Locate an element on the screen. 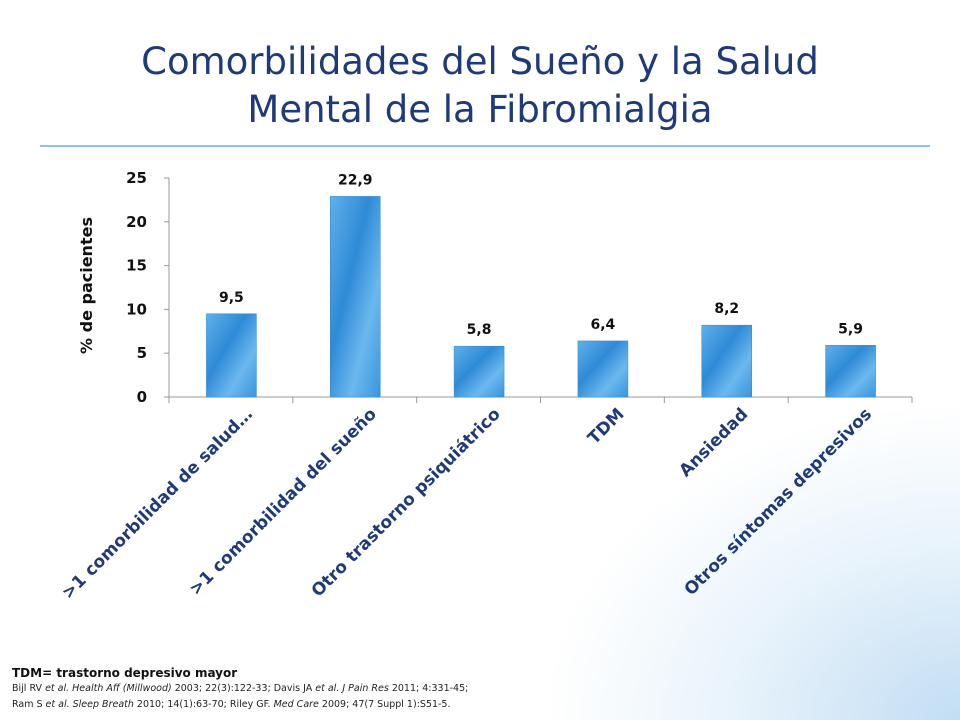 The width and height of the screenshot is (960, 720). reference-segment: Bijl RV is located at coordinates (29, 688).